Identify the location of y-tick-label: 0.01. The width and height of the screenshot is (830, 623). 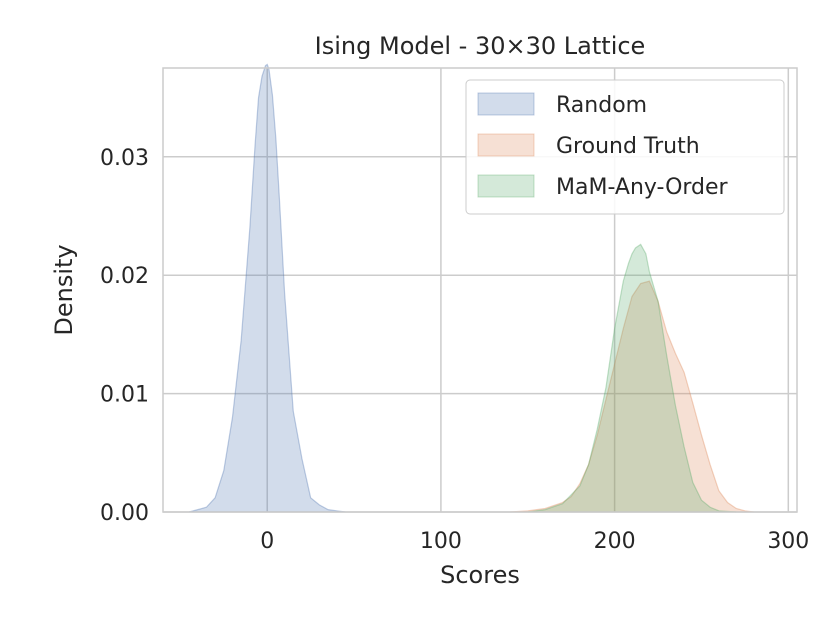
(124, 395).